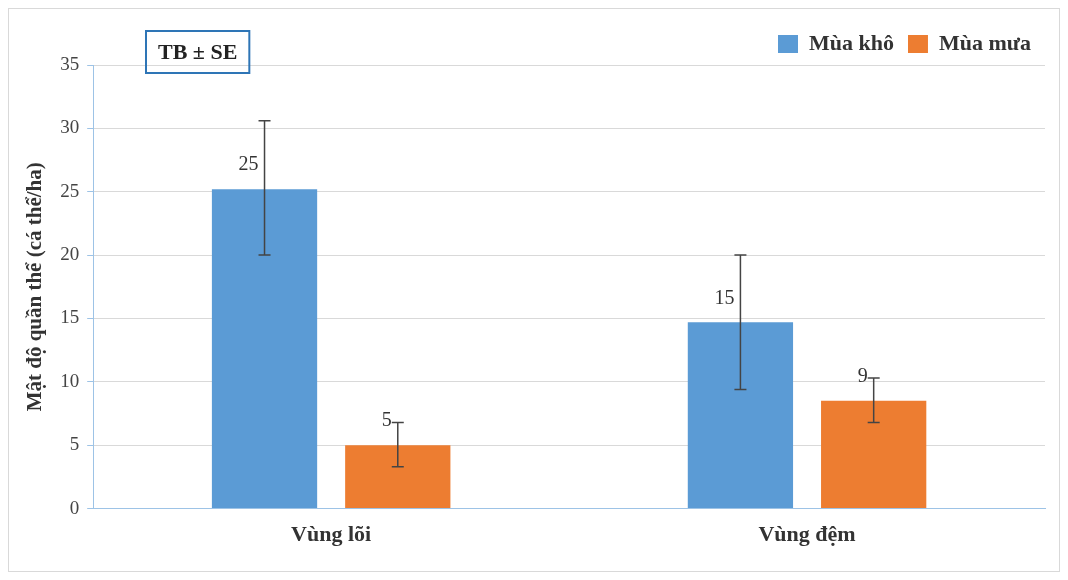  I want to click on text: TB ± SE, so click(198, 51).